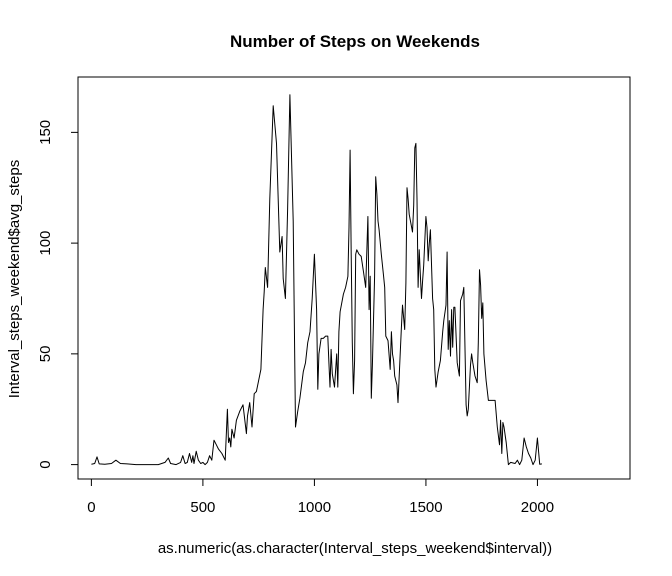  What do you see at coordinates (45, 132) in the screenshot?
I see `y-tick-label: 150` at bounding box center [45, 132].